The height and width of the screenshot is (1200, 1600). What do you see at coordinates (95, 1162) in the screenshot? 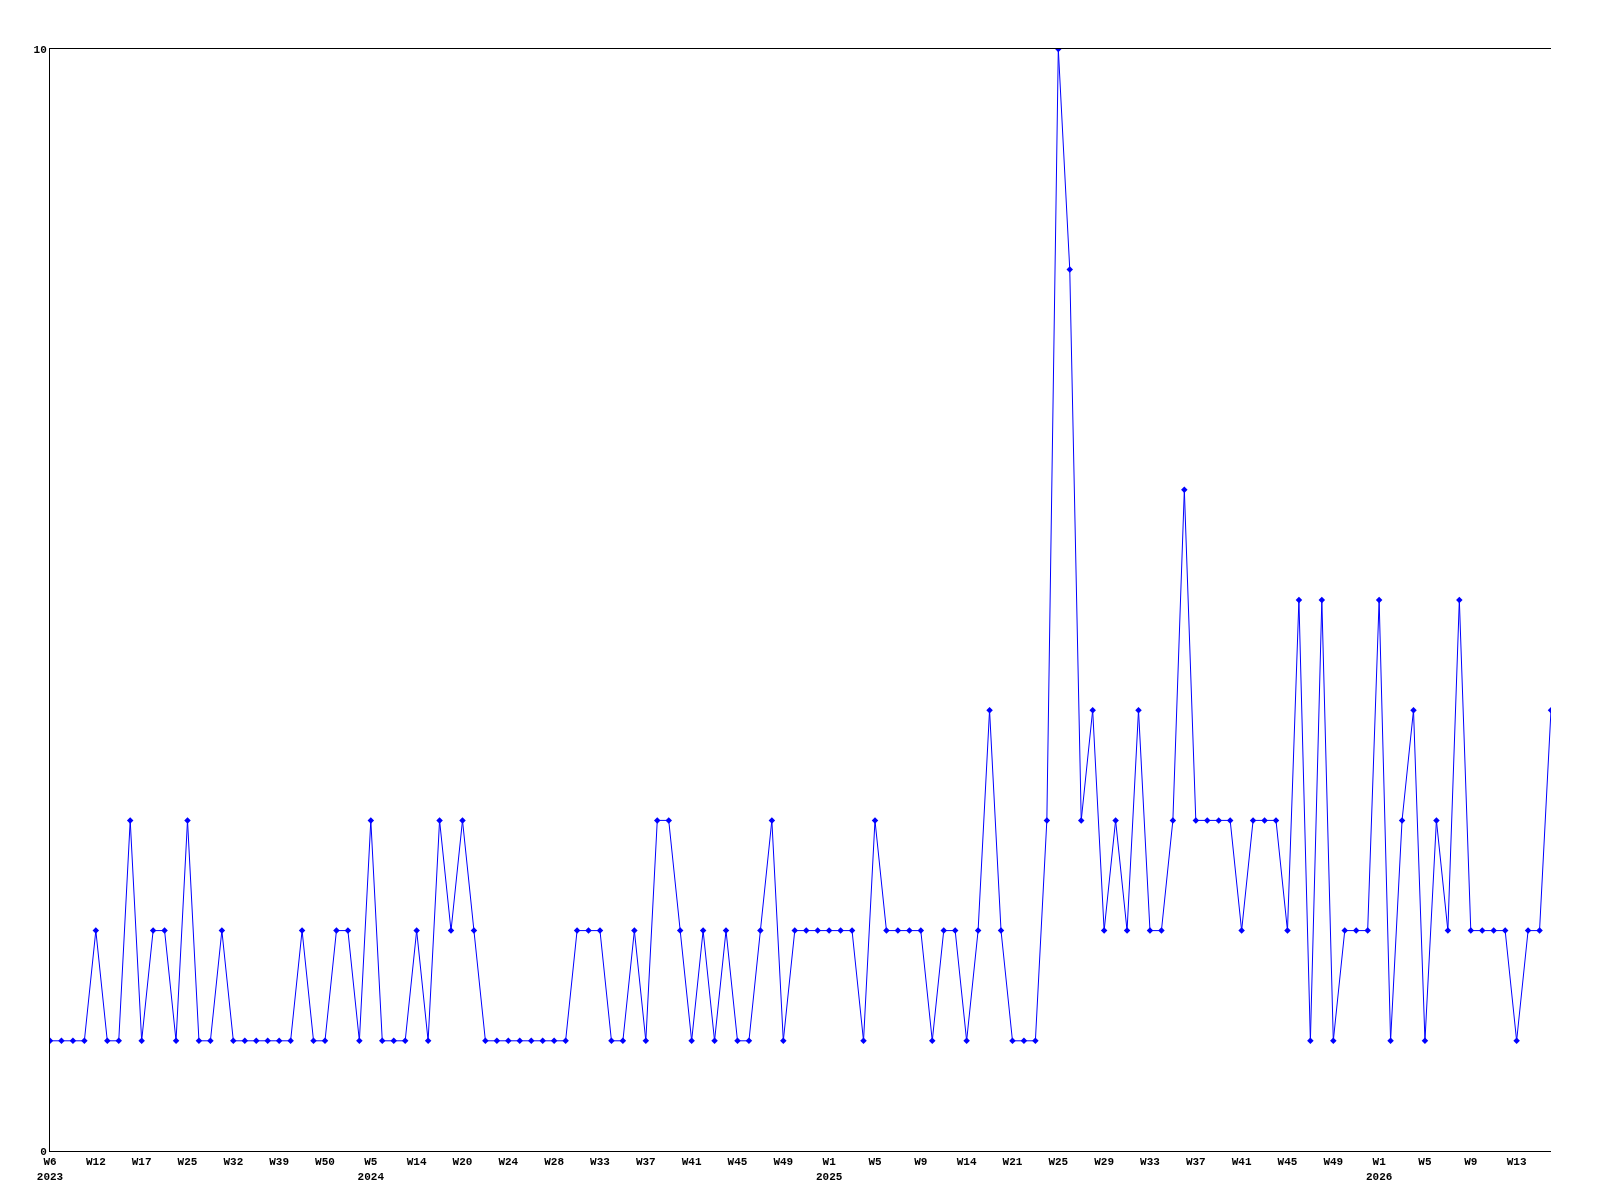
I see `x-tick-label: W12` at bounding box center [95, 1162].